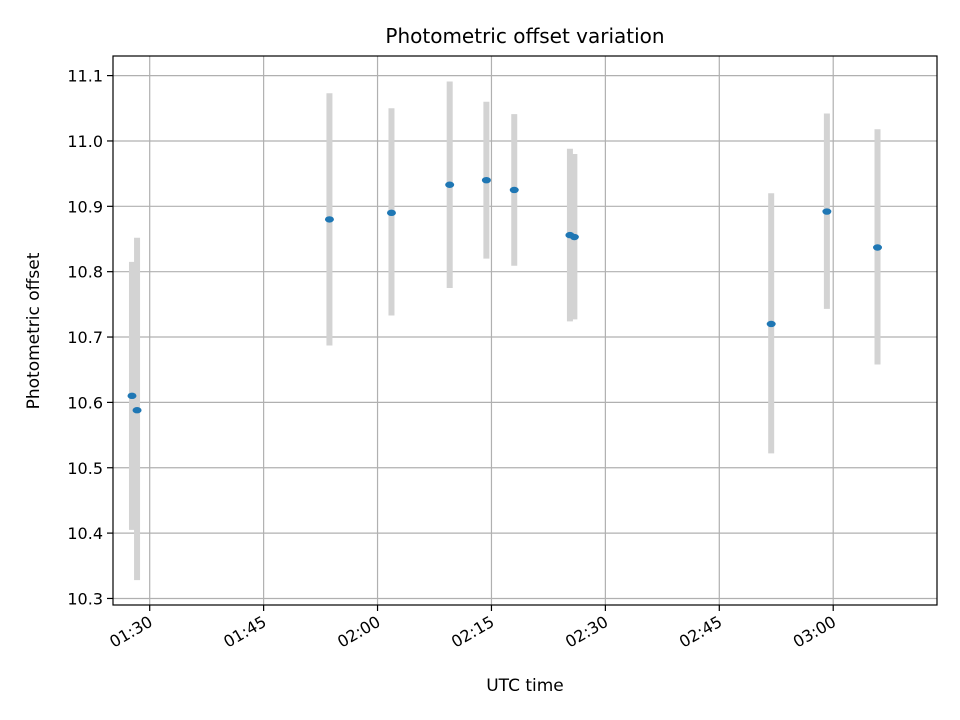 The image size is (960, 720). What do you see at coordinates (85, 76) in the screenshot?
I see `y-tick-label: 11.1` at bounding box center [85, 76].